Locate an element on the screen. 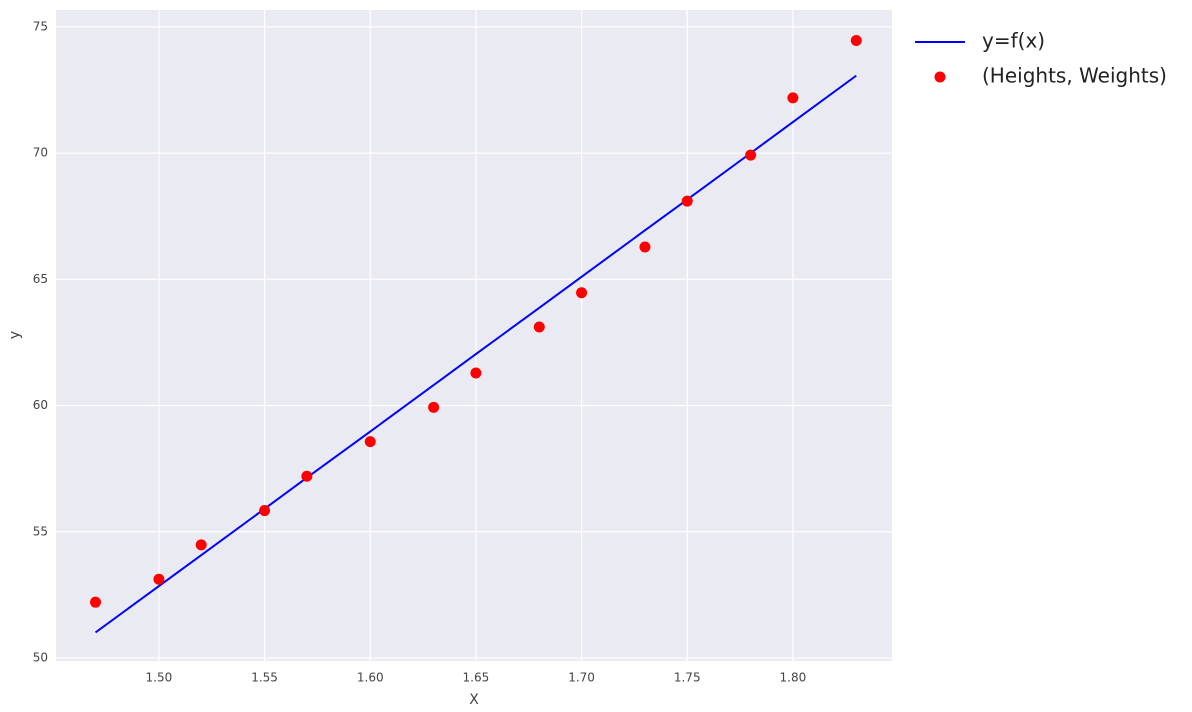 The width and height of the screenshot is (1192, 712). x-tick-label: 1.60 is located at coordinates (370, 678).